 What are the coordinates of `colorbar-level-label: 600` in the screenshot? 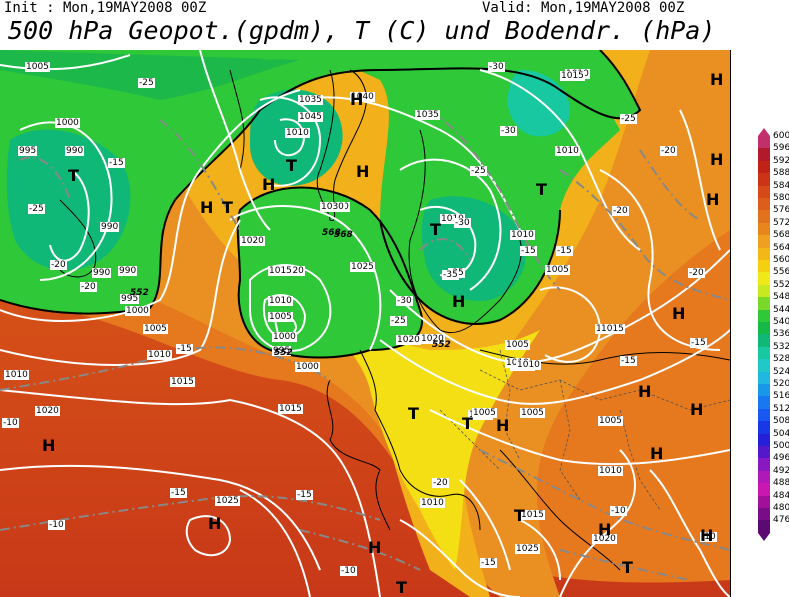 It's located at (781, 136).